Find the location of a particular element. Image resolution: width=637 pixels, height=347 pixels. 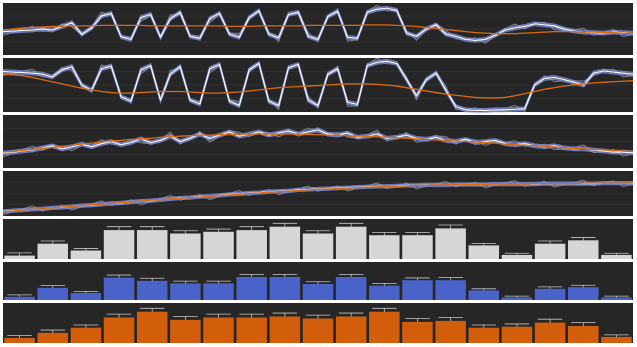

panel-bars-orange is located at coordinates (318, 323).